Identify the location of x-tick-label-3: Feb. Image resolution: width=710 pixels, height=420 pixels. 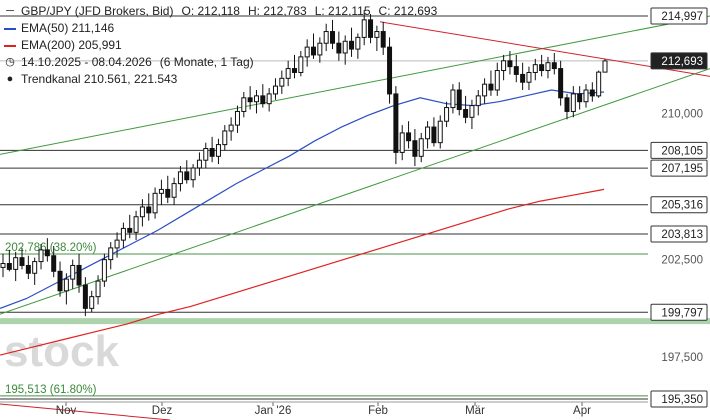
(378, 411).